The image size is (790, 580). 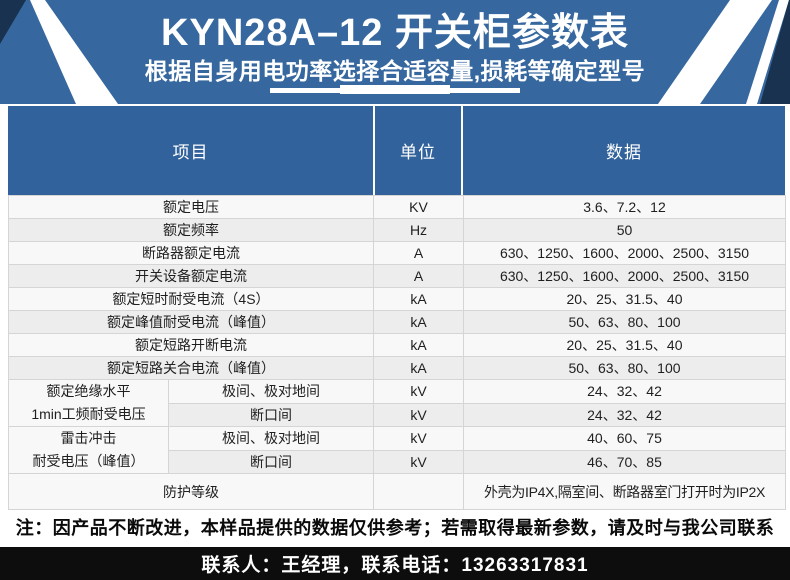 I want to click on data-cell: 3.6、7.2、12, so click(x=624, y=207).